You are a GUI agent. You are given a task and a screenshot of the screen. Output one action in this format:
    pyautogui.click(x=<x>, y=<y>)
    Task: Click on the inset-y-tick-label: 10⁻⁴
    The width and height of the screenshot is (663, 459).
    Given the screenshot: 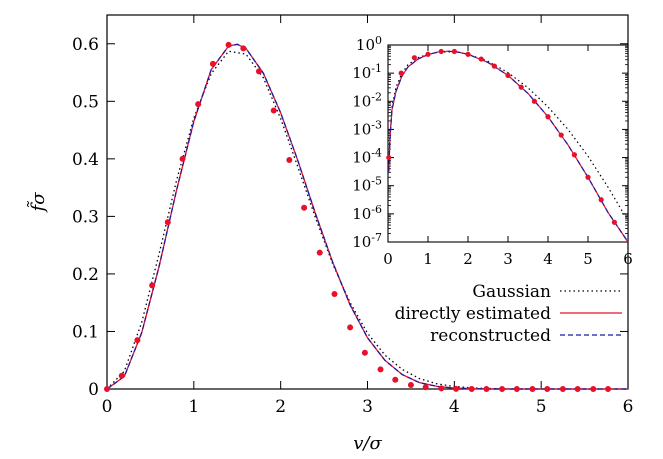 What is the action you would take?
    pyautogui.click(x=367, y=157)
    